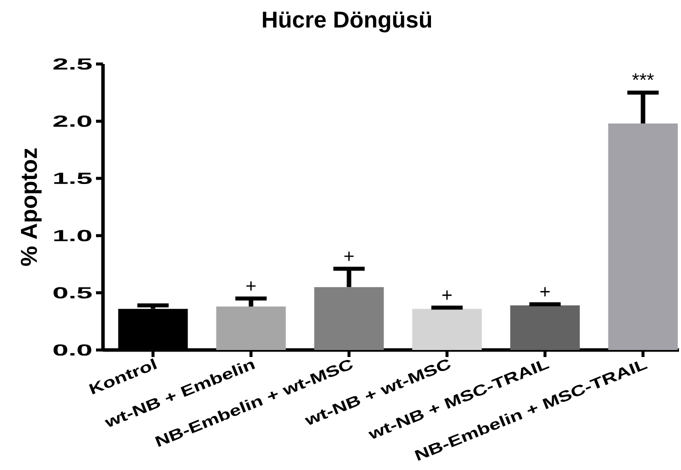 The height and width of the screenshot is (470, 681). I want to click on chart-title: Hücre Döngüsü, so click(347, 22).